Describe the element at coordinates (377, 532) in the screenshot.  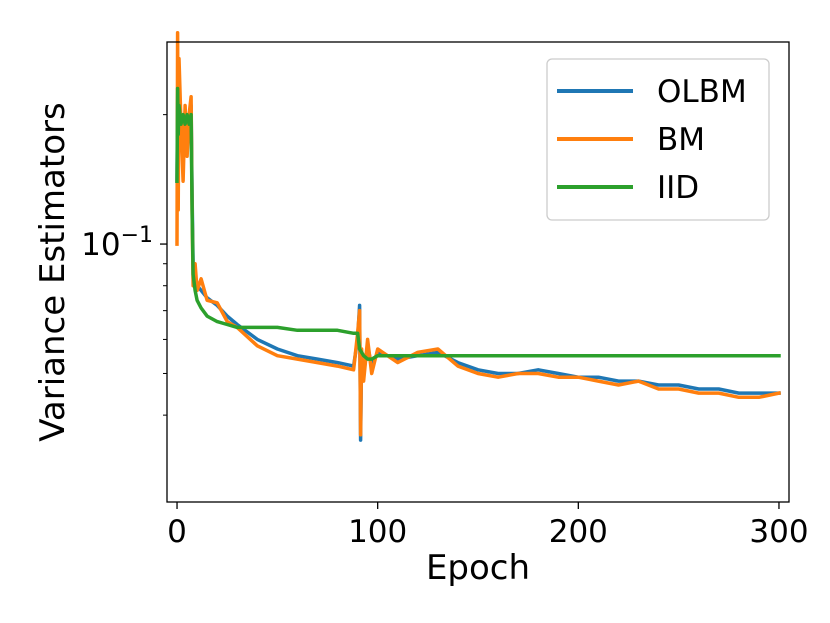
I see `x-tick-label: 100` at that location.